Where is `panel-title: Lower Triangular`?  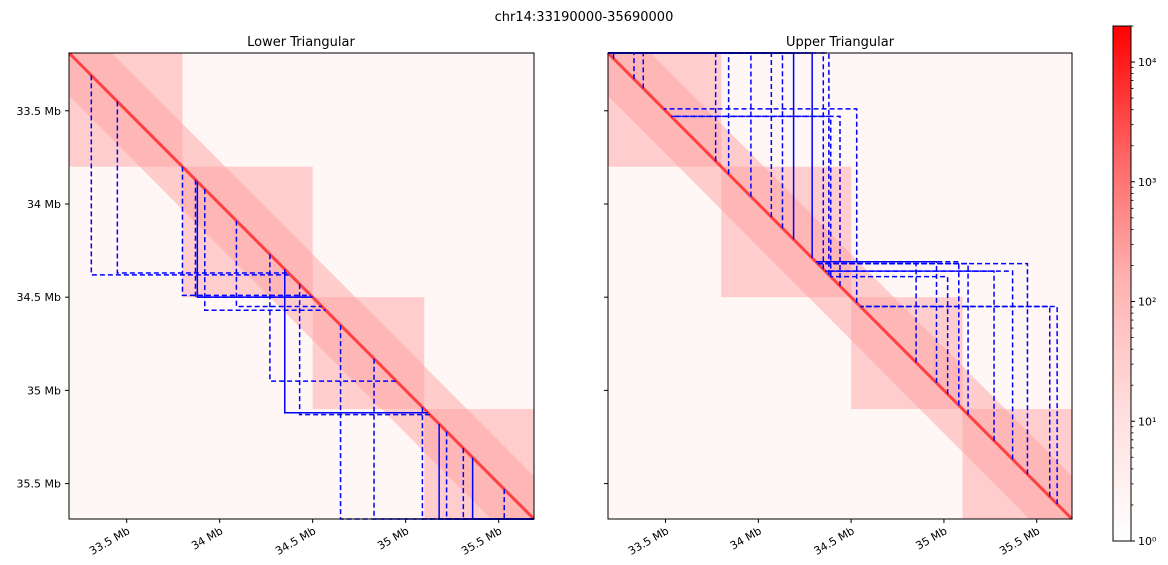
panel-title: Lower Triangular is located at coordinates (301, 42).